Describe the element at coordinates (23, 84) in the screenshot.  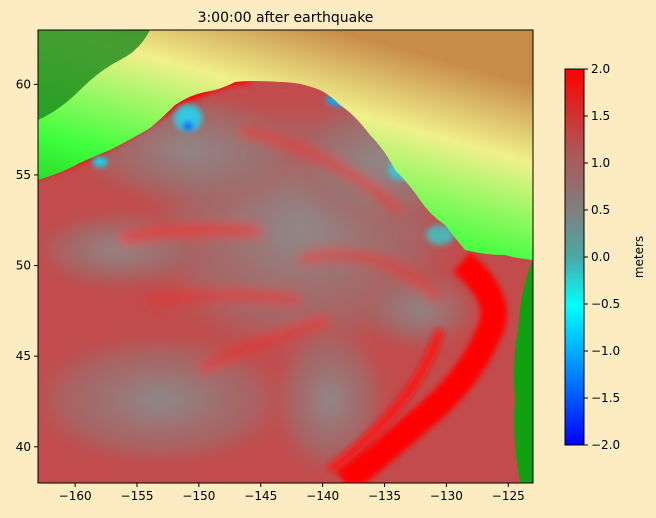
I see `y-tick-label: 60` at that location.